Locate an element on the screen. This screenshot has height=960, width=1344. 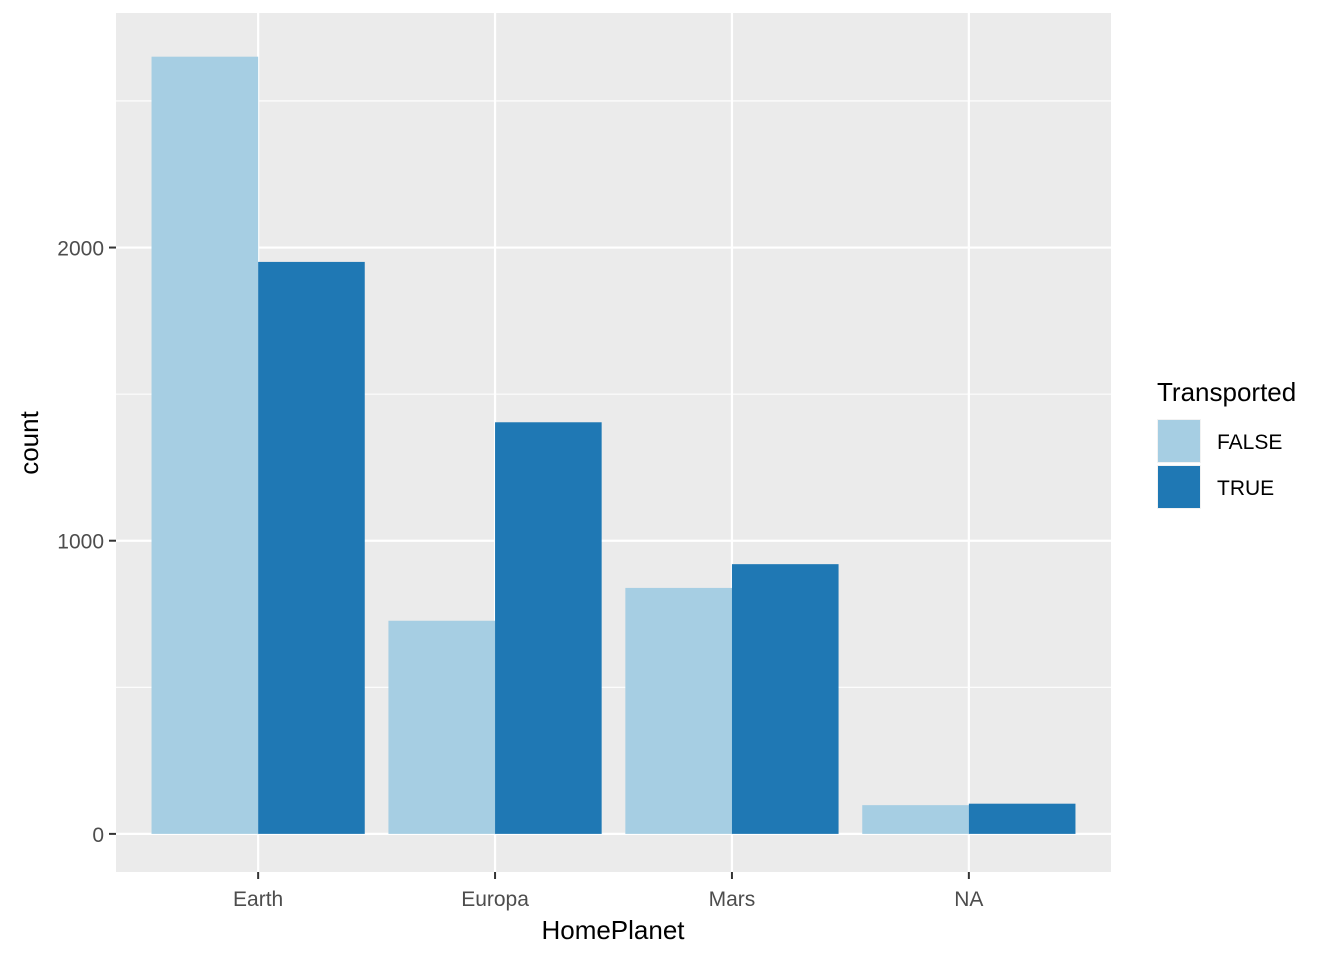
legend-title: Transported is located at coordinates (1226, 392).